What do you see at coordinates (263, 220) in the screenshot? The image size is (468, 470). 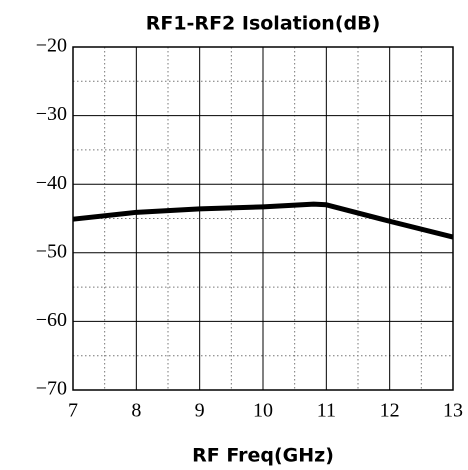 I see `data-line` at bounding box center [263, 220].